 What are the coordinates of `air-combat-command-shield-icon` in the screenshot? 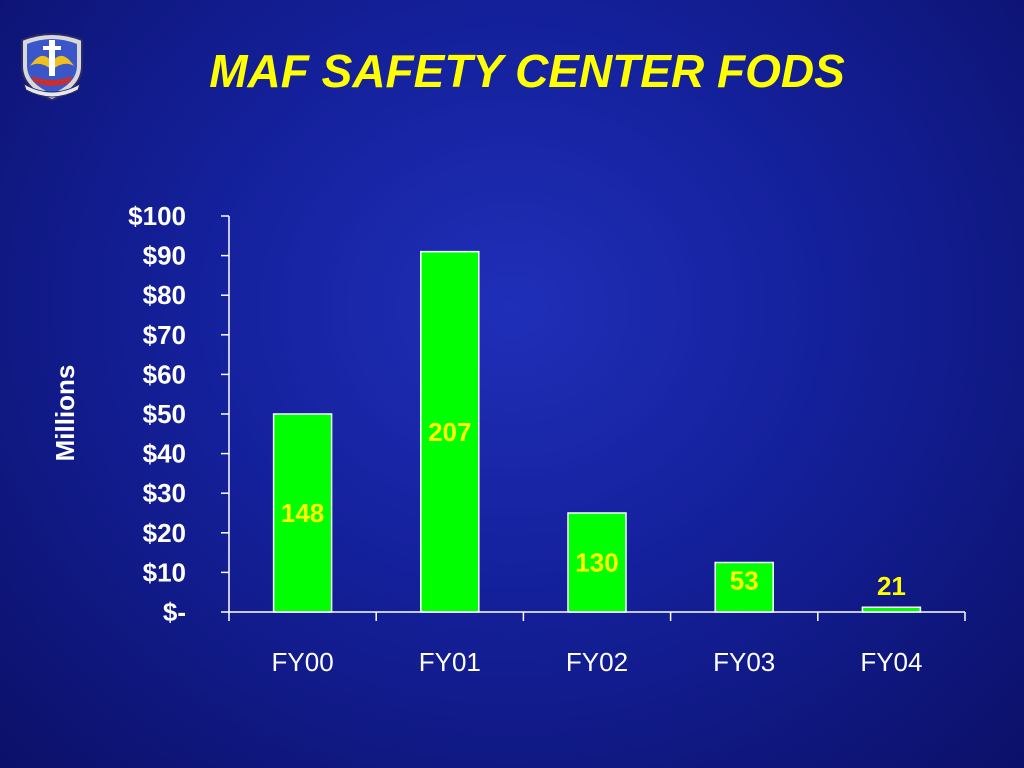 It's located at (52, 67).